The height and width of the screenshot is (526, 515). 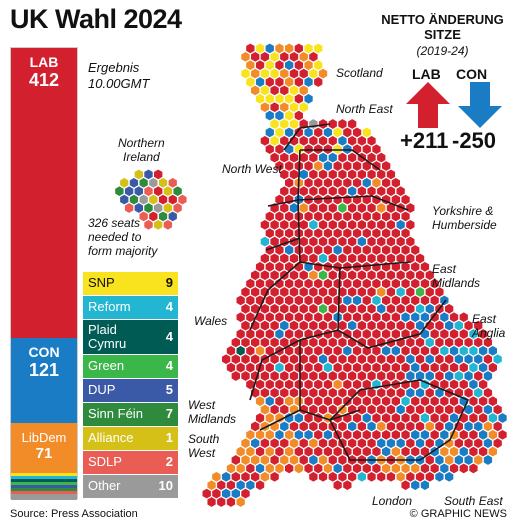 What do you see at coordinates (442, 51) in the screenshot?
I see `net-change-period: (2019-24)` at bounding box center [442, 51].